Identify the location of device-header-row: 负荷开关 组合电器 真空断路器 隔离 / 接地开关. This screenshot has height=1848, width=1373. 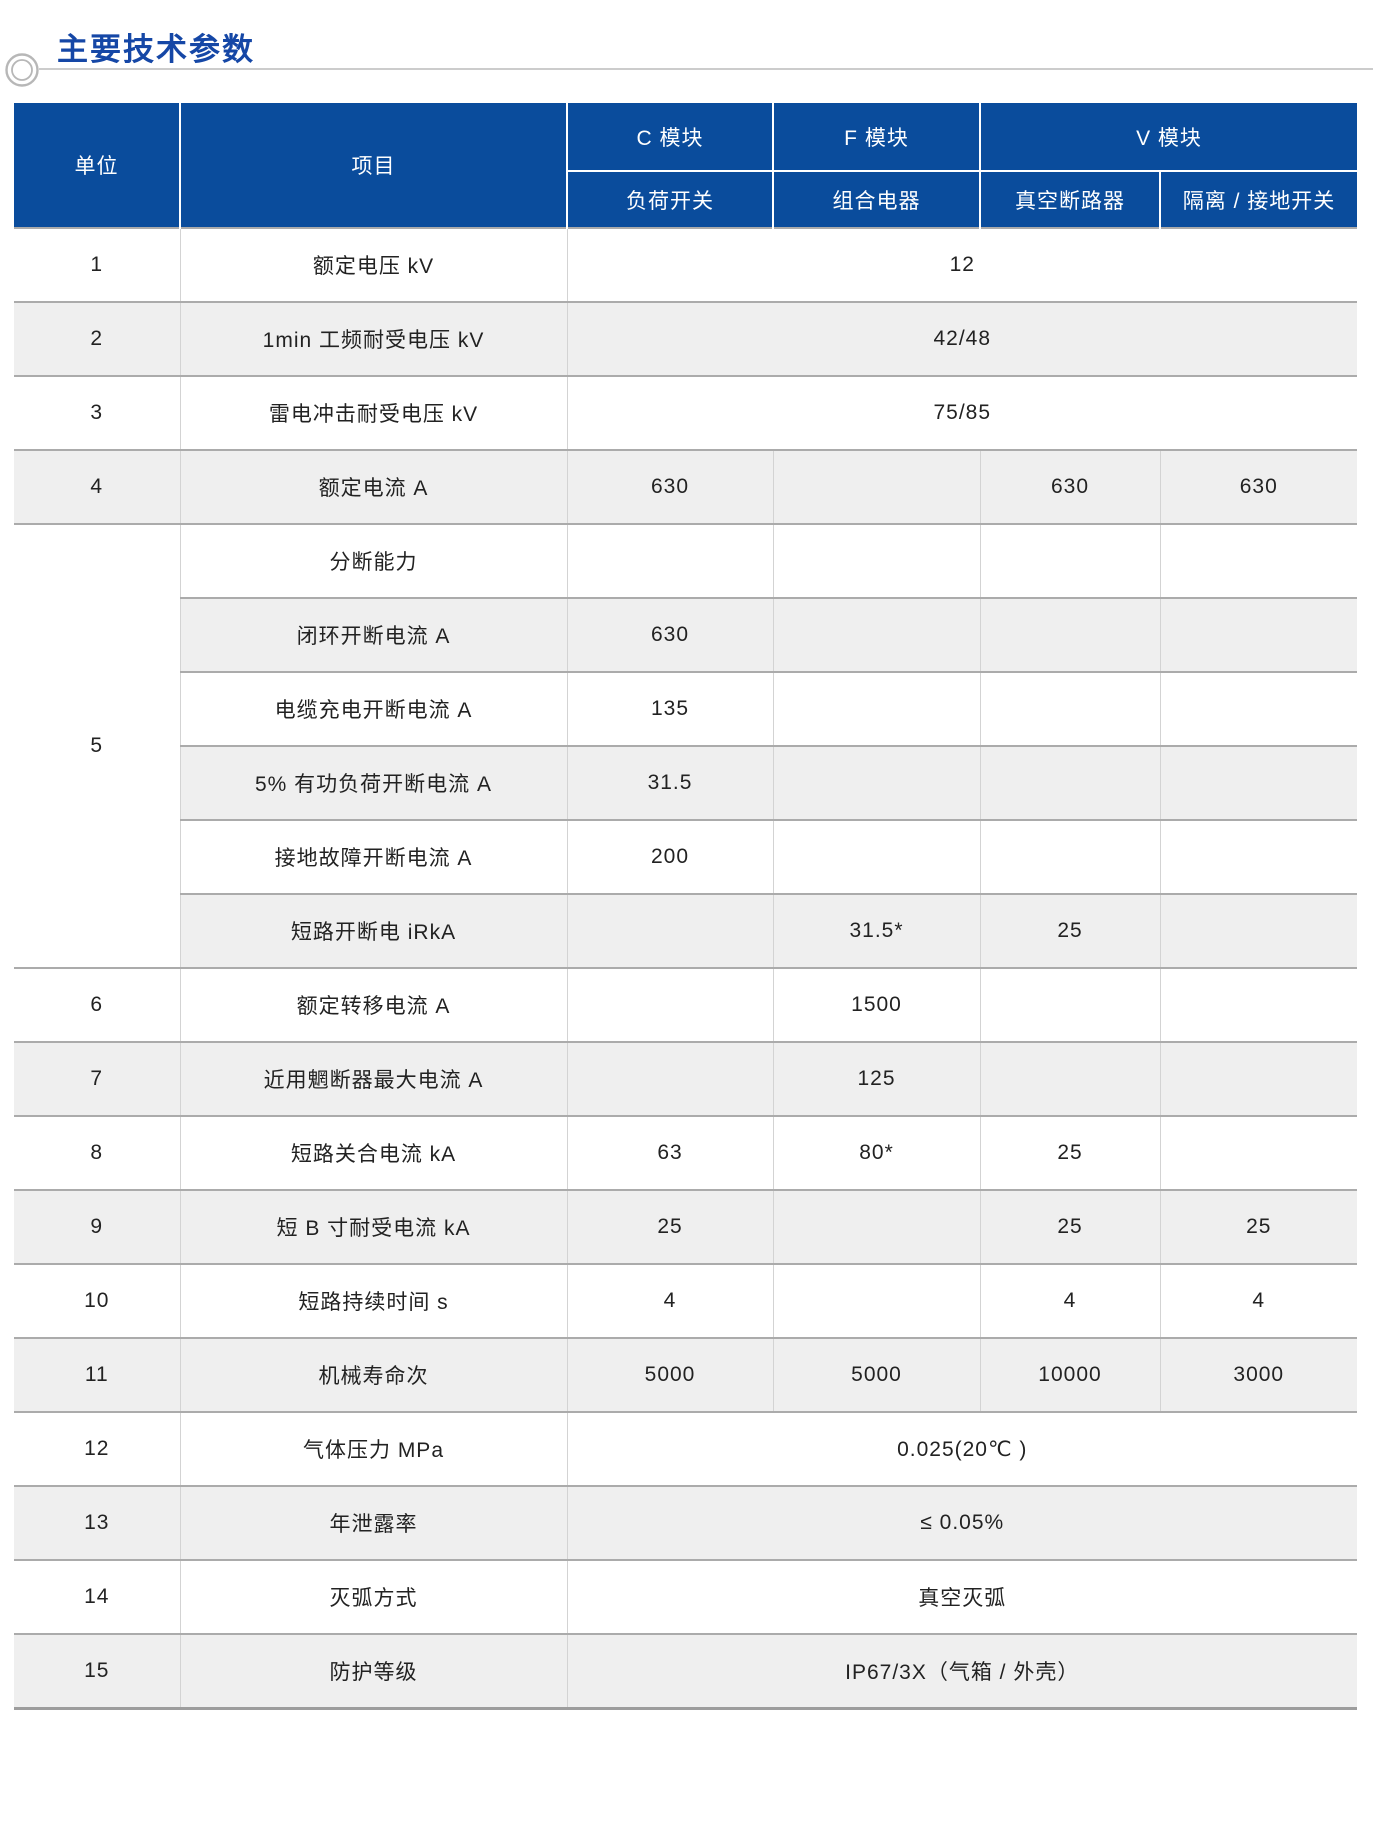
(685, 199).